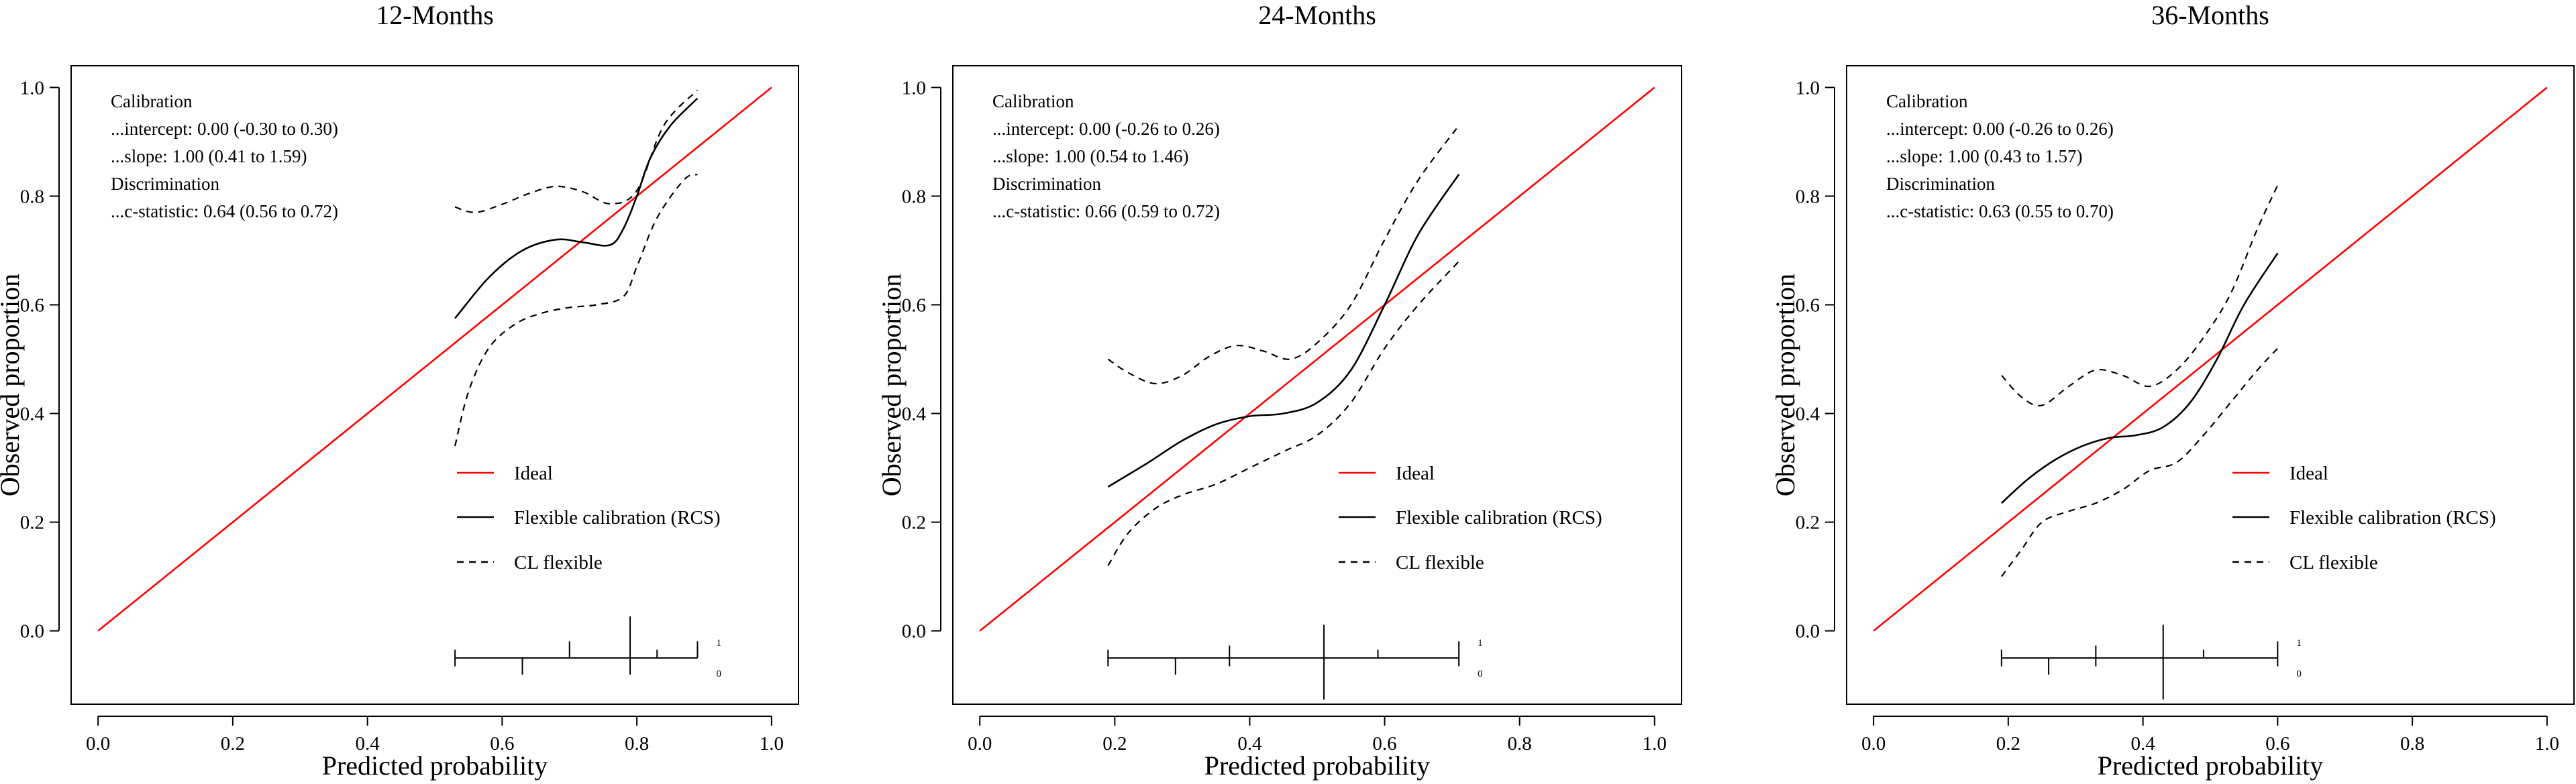 The width and height of the screenshot is (2576, 784). Describe the element at coordinates (435, 15) in the screenshot. I see `panel-title: 12-Months` at that location.